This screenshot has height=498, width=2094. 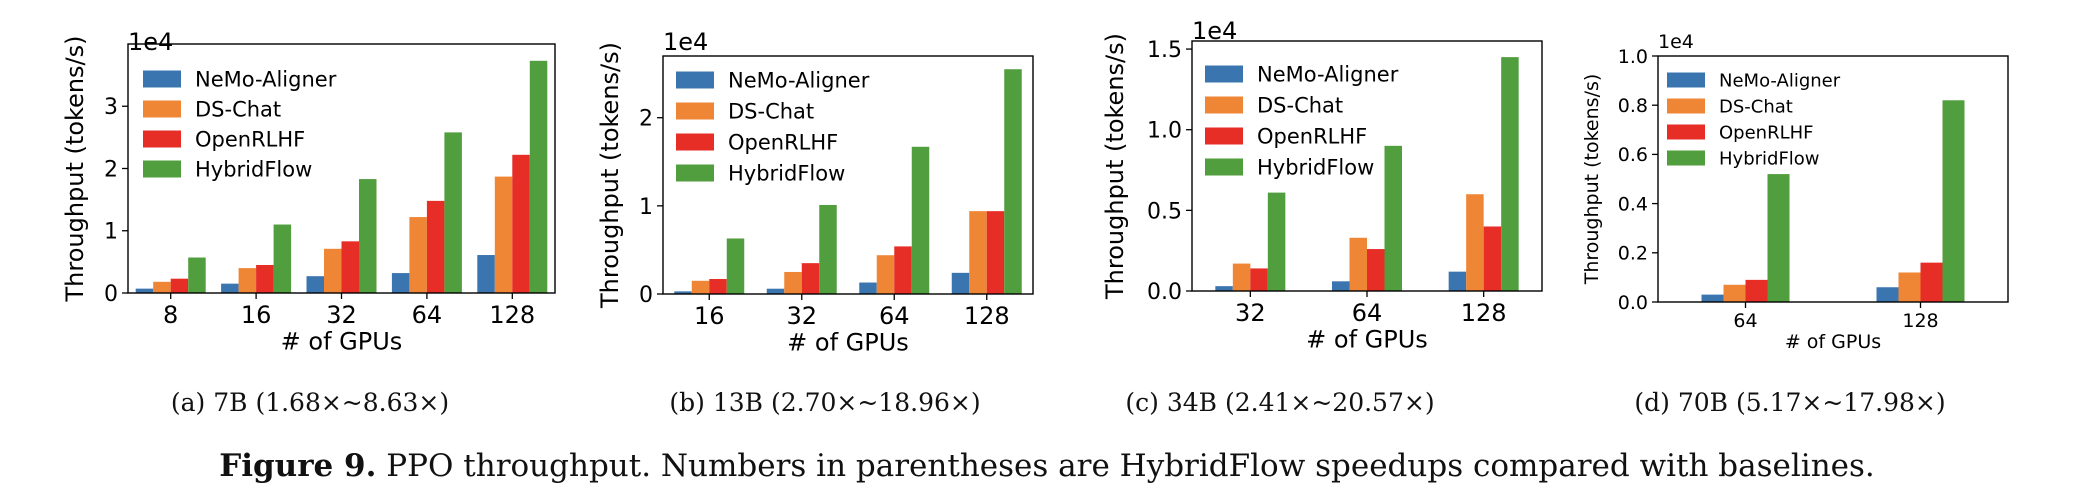 What do you see at coordinates (1164, 211) in the screenshot?
I see `y-tick-label: 0.5` at bounding box center [1164, 211].